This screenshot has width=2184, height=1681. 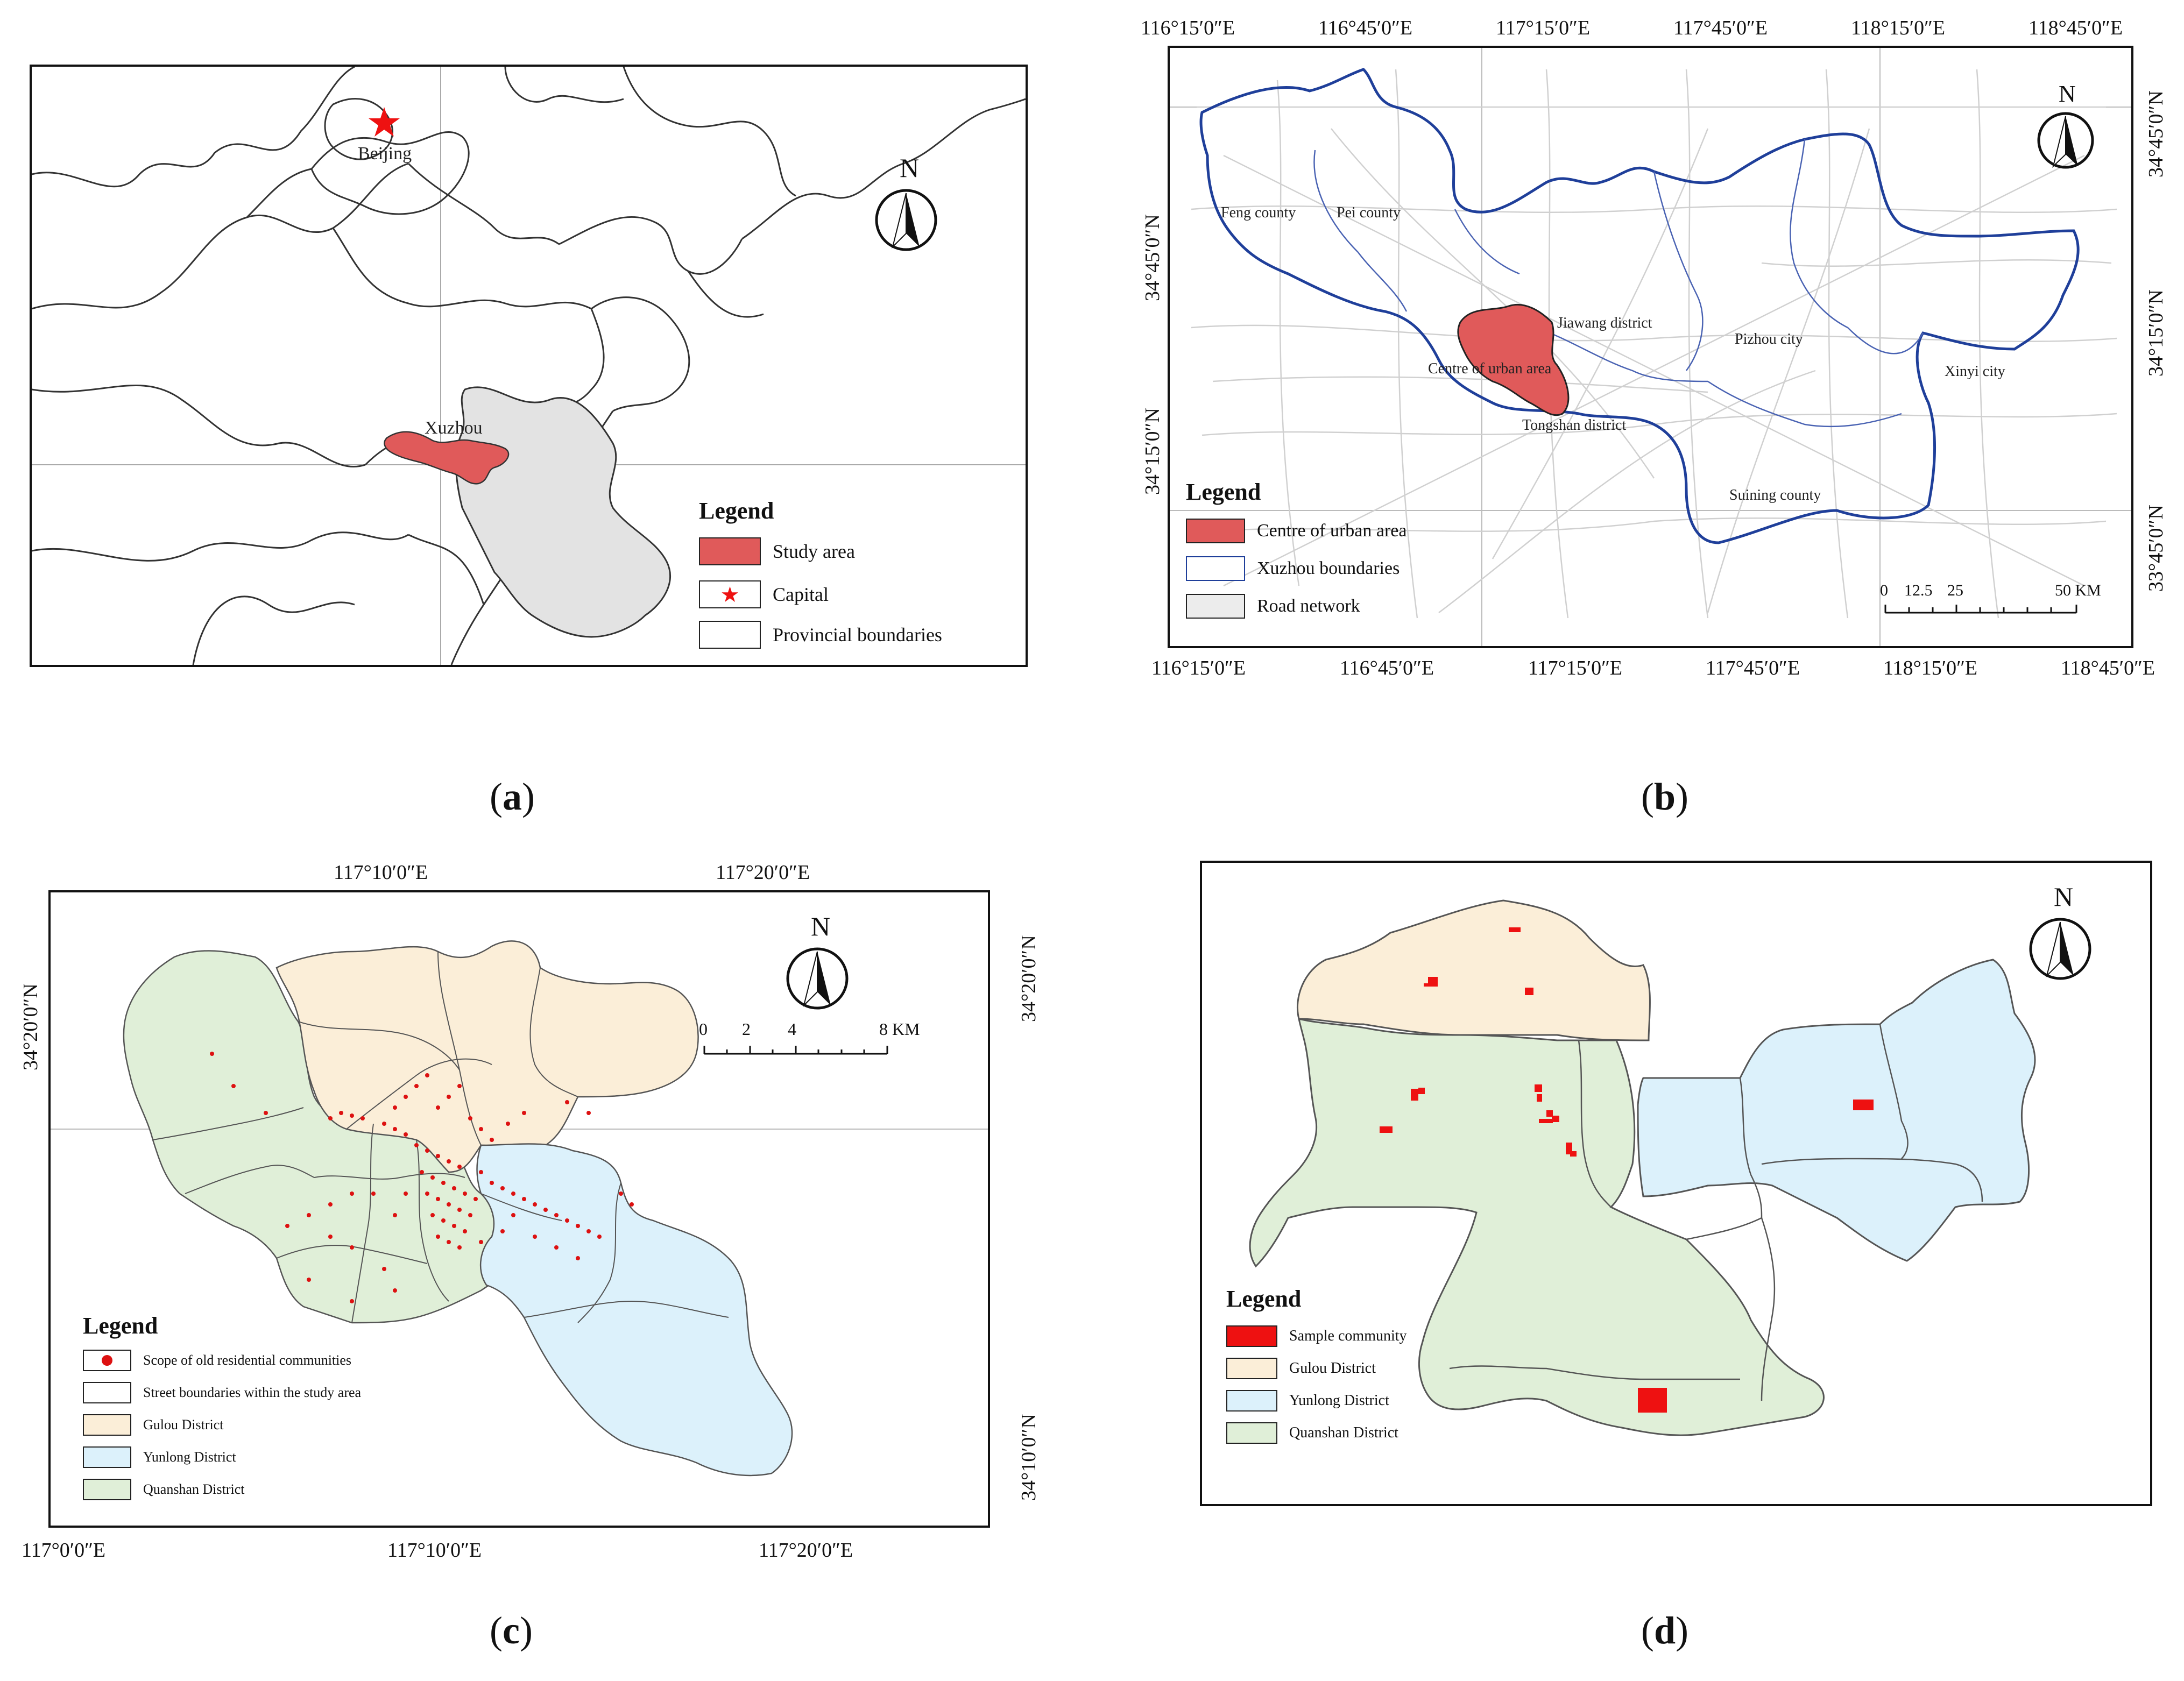 What do you see at coordinates (1198, 668) in the screenshot?
I see `b-bottom-lon-0: 116°15′0″E` at bounding box center [1198, 668].